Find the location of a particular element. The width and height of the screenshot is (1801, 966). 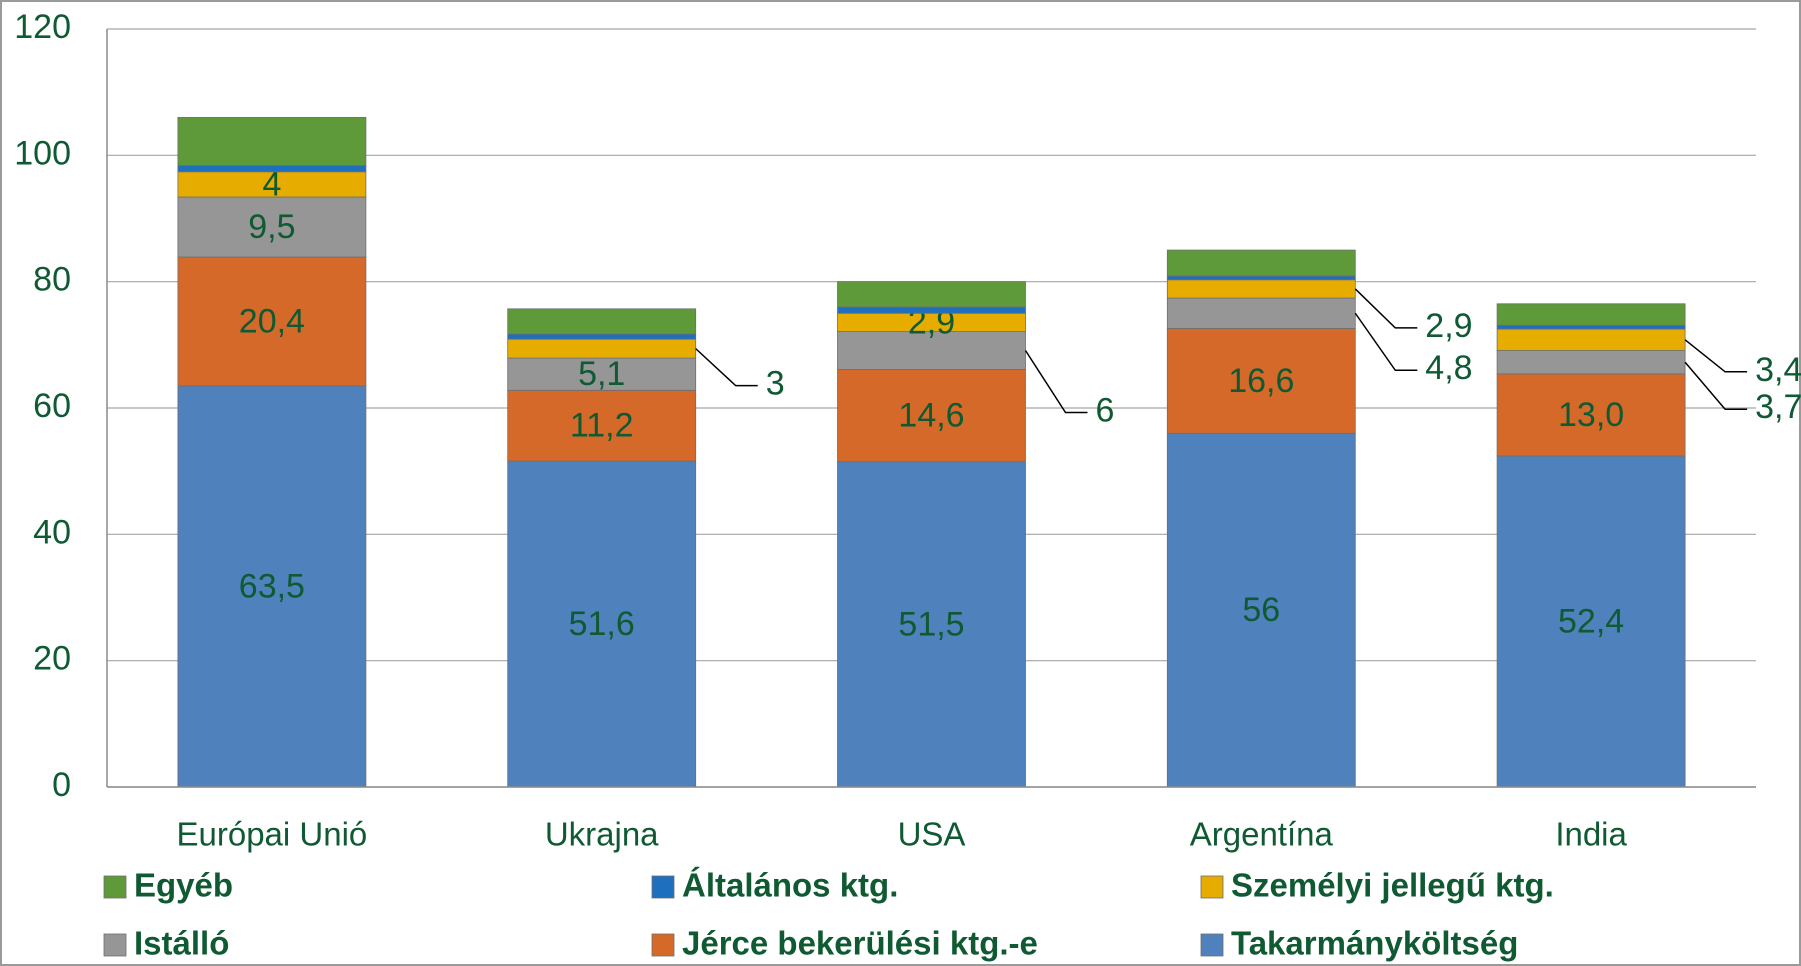

x-tick-label: Argentína is located at coordinates (1262, 834).